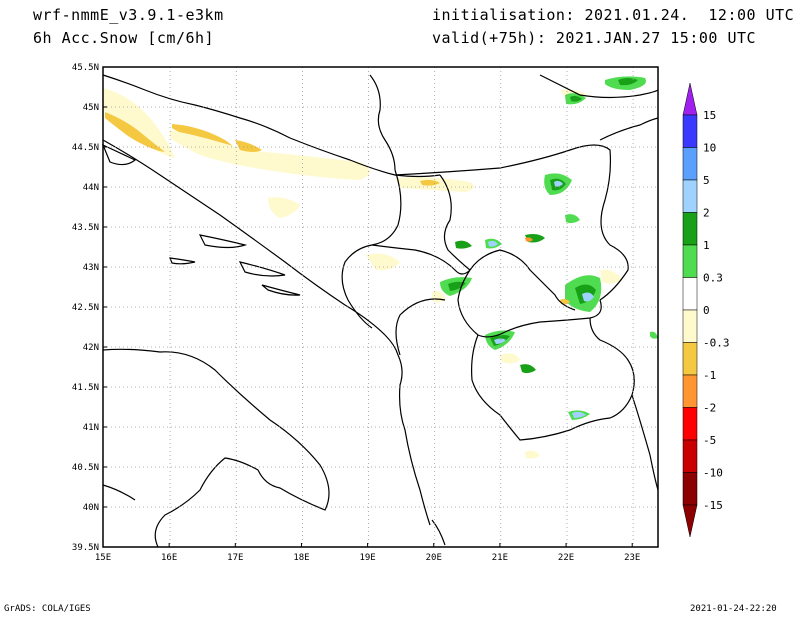 Image resolution: width=800 pixels, height=618 pixels. Describe the element at coordinates (85, 548) in the screenshot. I see `lat-label: 39.5N` at that location.